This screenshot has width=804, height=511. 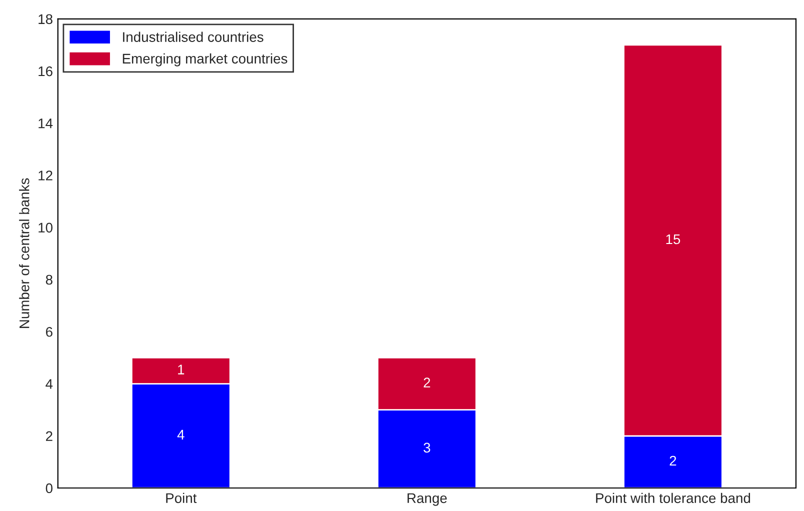 What do you see at coordinates (45, 227) in the screenshot?
I see `y-tick-label: 10` at bounding box center [45, 227].